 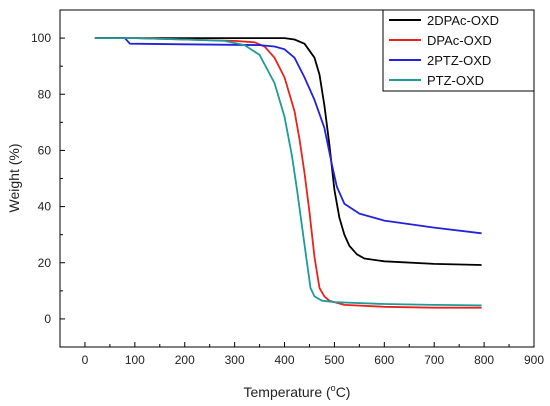 What do you see at coordinates (334, 360) in the screenshot?
I see `x-tick-label: 500` at bounding box center [334, 360].